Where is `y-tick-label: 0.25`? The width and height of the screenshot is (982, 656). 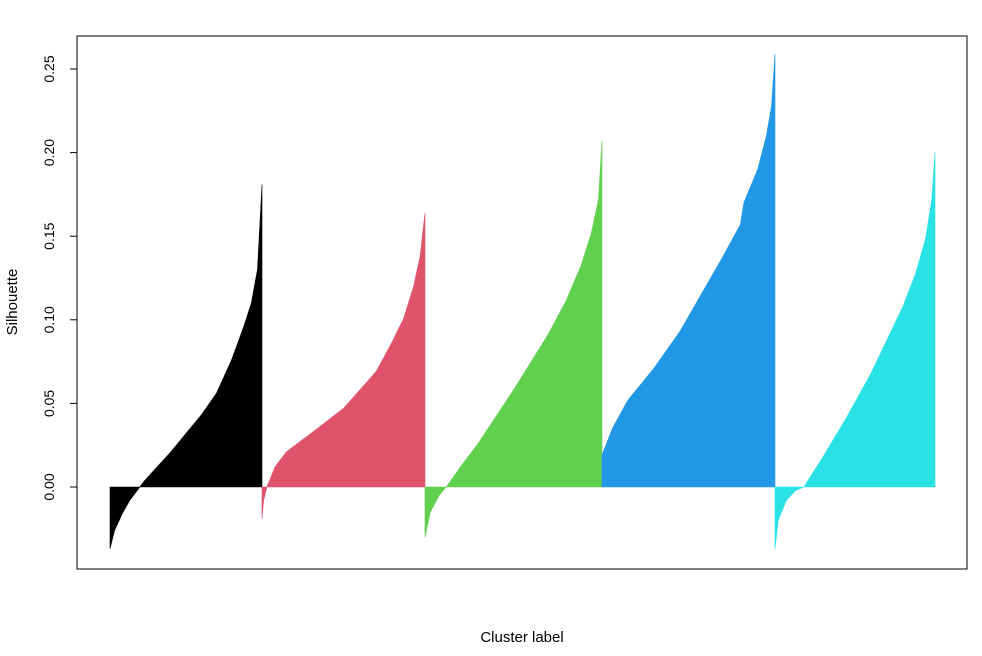
y-tick-label: 0.25 is located at coordinates (49, 68).